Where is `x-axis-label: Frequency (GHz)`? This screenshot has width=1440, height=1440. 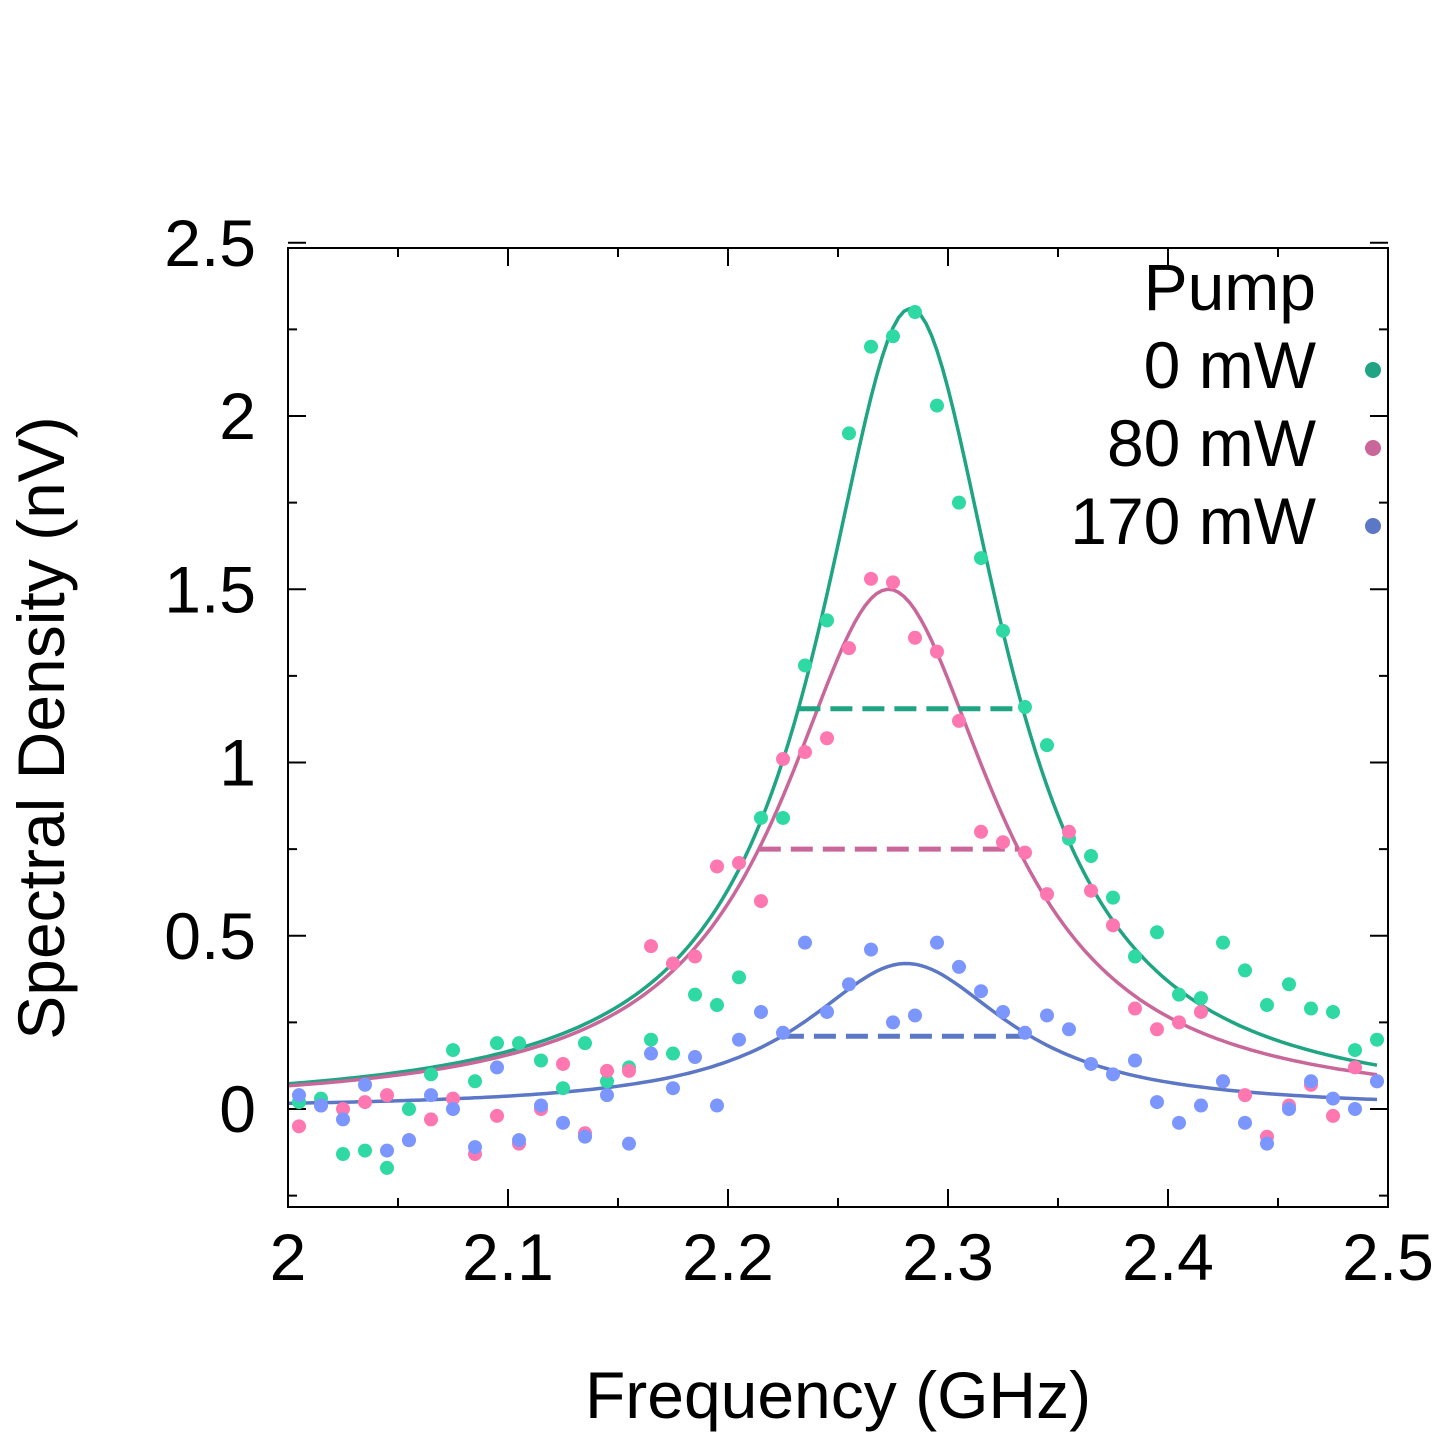 x-axis-label: Frequency (GHz) is located at coordinates (838, 1395).